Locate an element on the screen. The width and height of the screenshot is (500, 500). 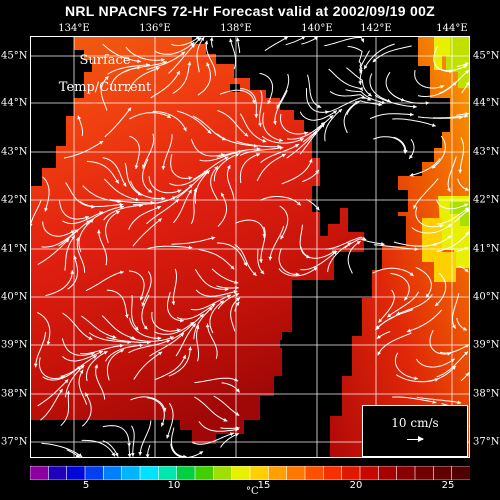
lat-label-right: 41°N is located at coordinates (486, 249).